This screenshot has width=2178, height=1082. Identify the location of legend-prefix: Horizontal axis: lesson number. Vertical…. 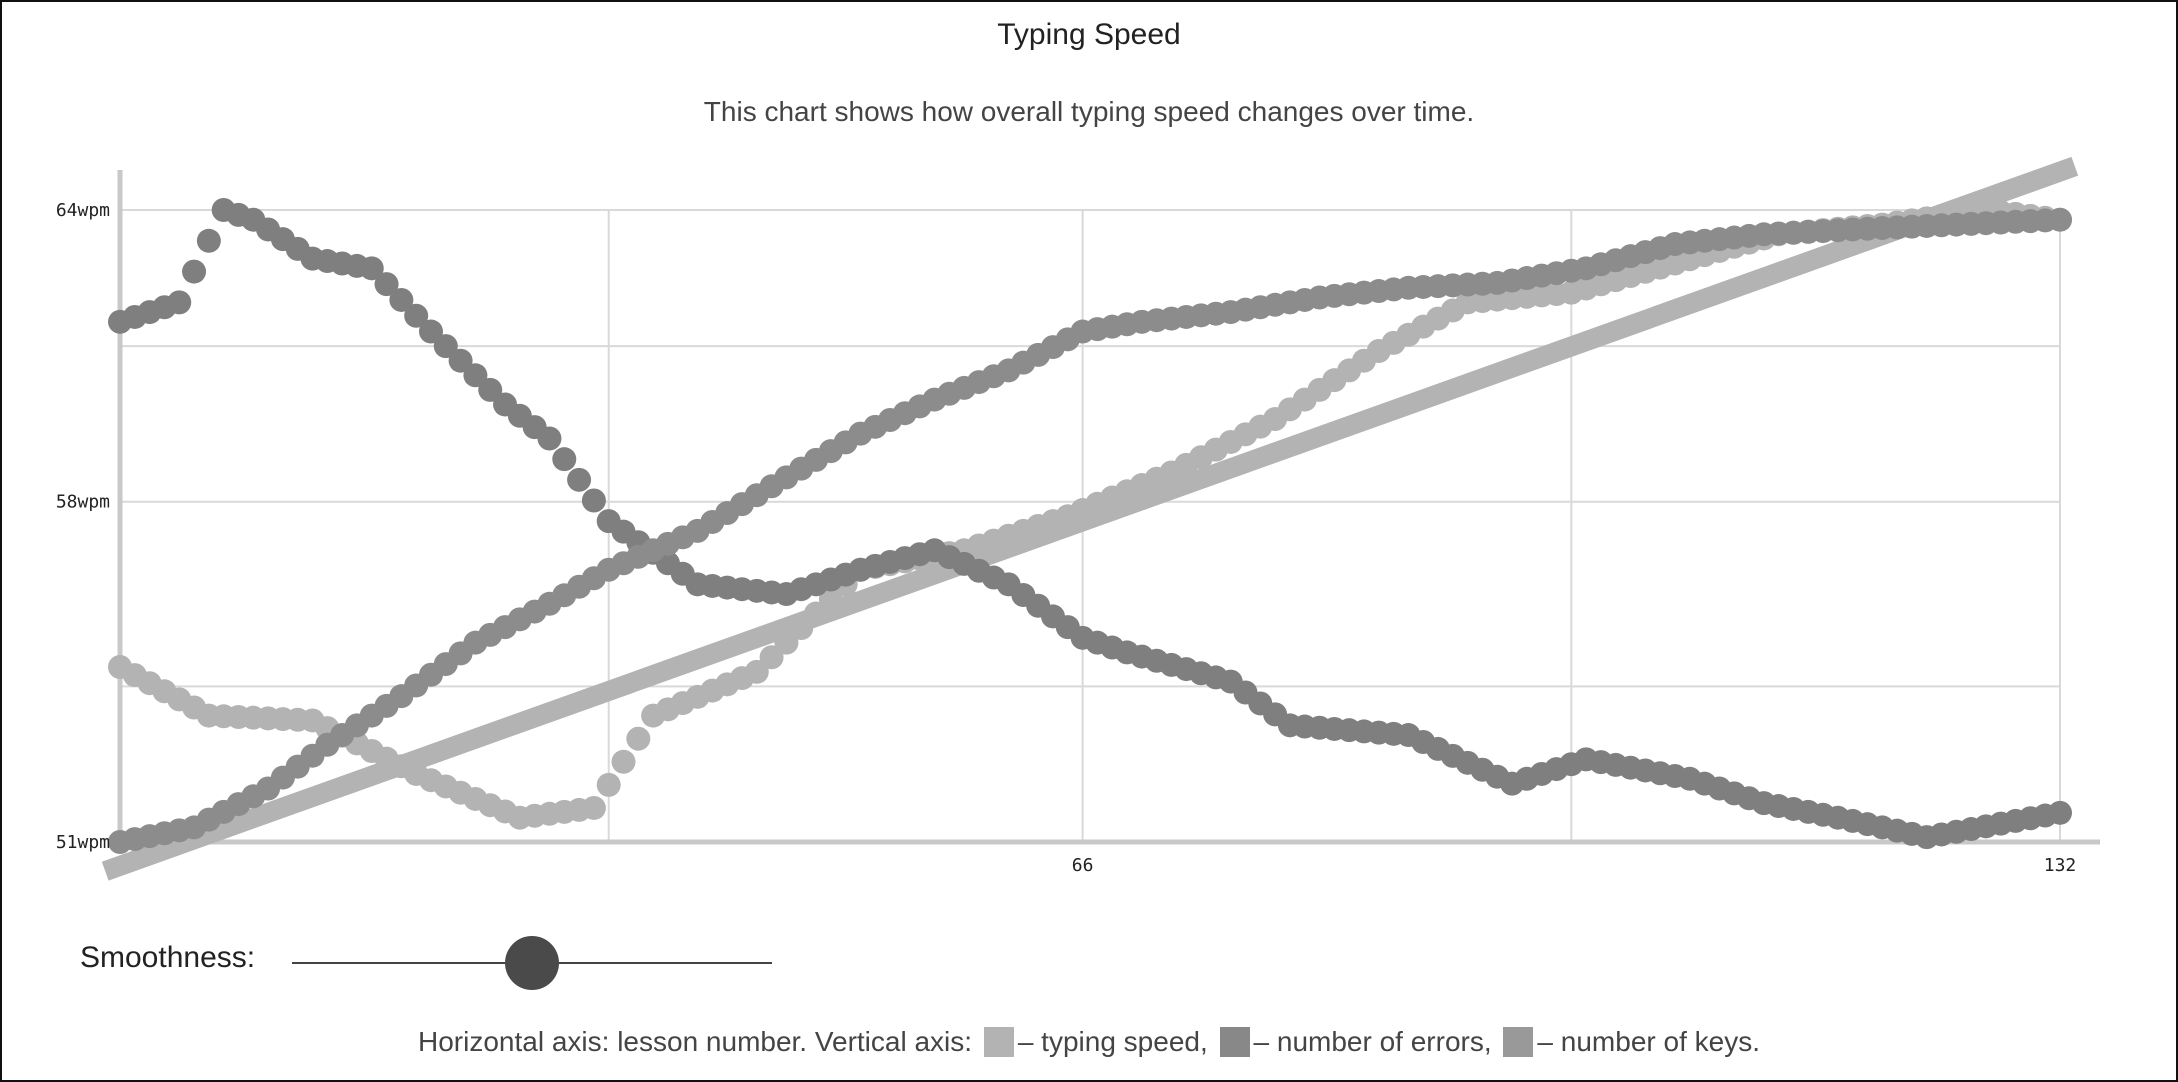
(695, 1041).